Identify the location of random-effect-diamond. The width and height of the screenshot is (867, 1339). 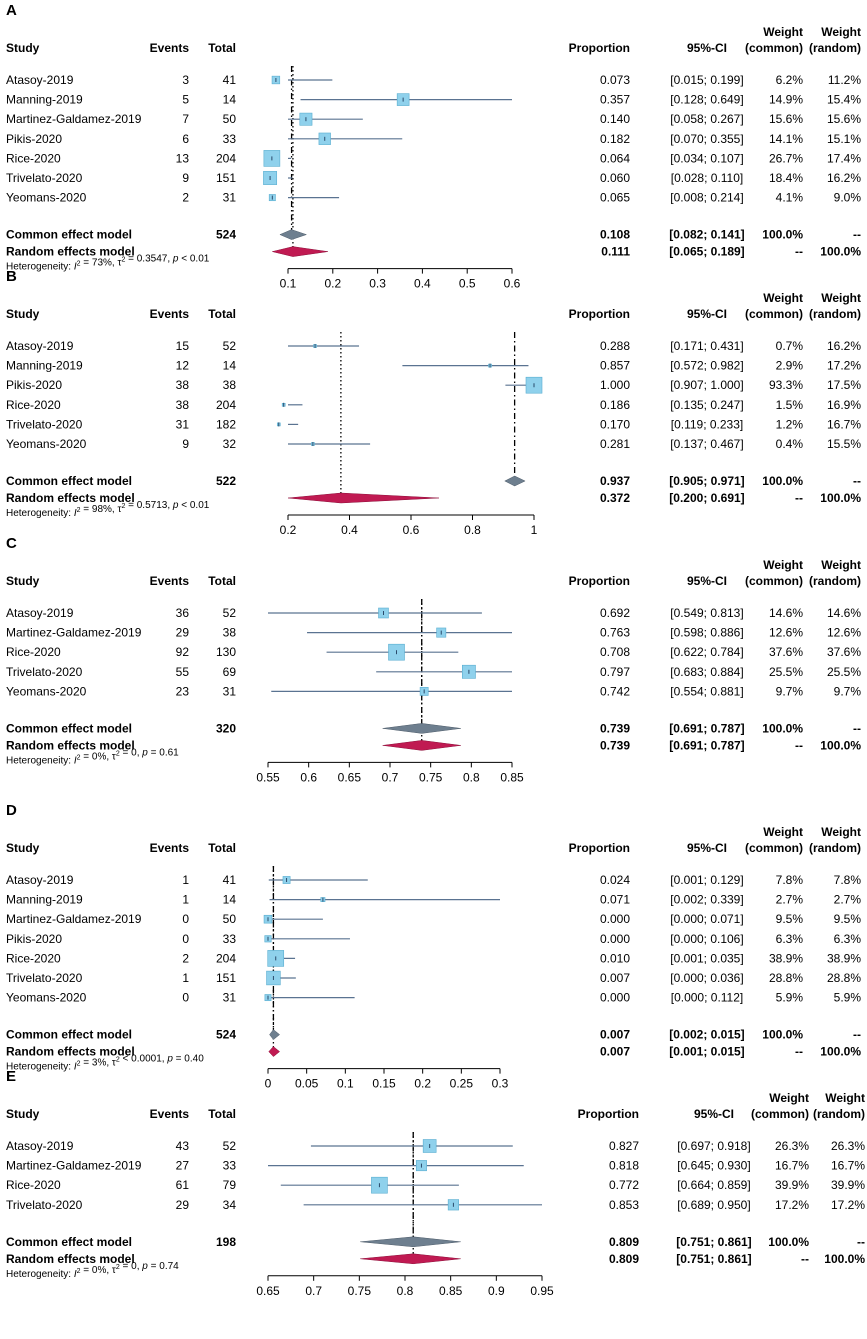
(421, 745).